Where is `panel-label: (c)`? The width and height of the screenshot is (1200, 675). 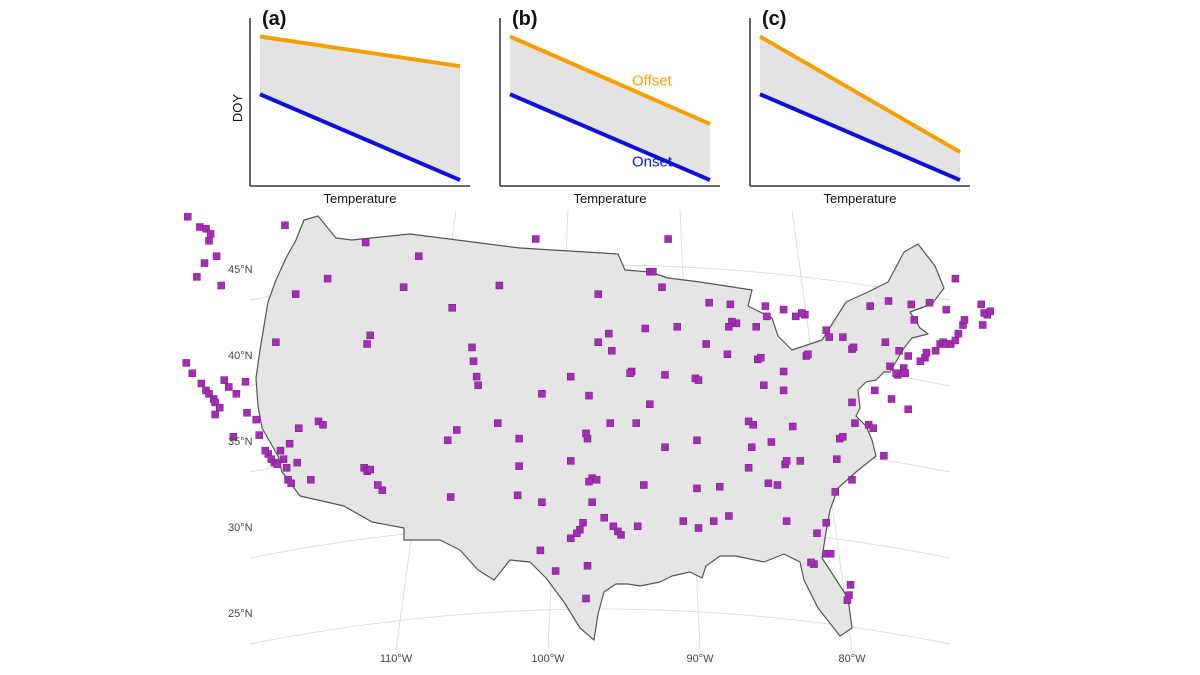
panel-label: (c) is located at coordinates (774, 19).